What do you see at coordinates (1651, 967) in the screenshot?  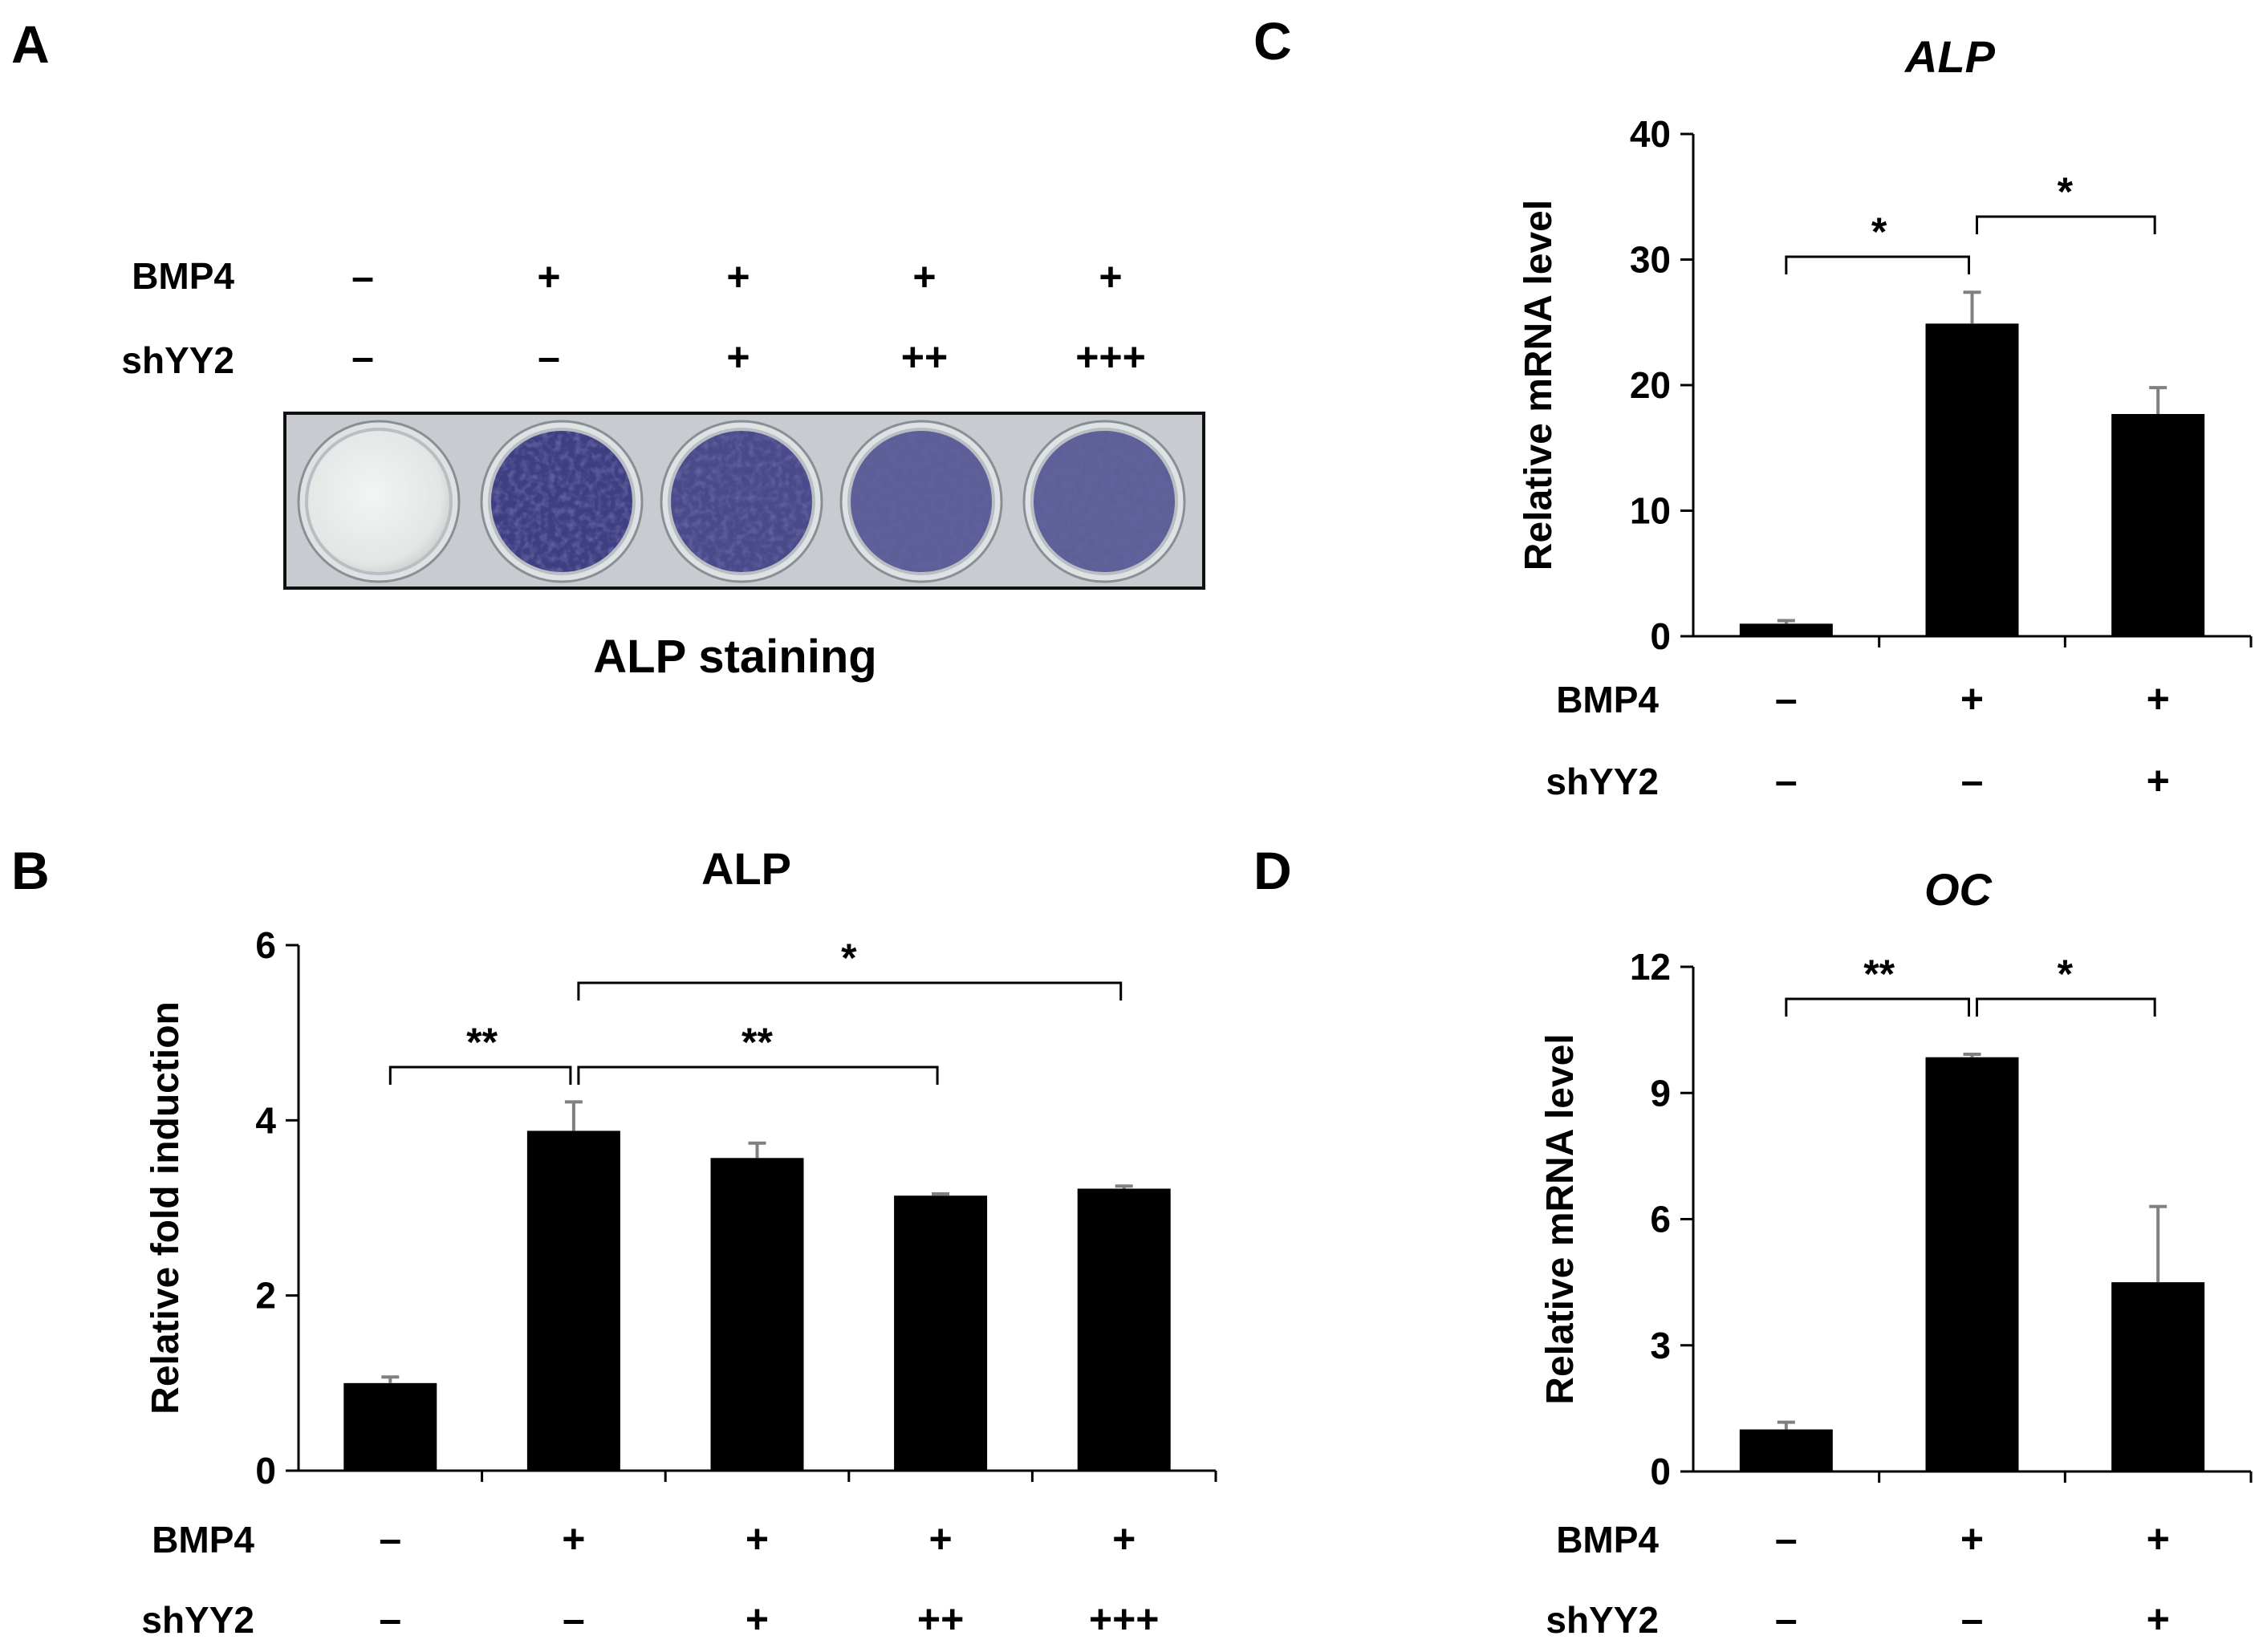 I see `chart-d-y-tick-label: 12` at bounding box center [1651, 967].